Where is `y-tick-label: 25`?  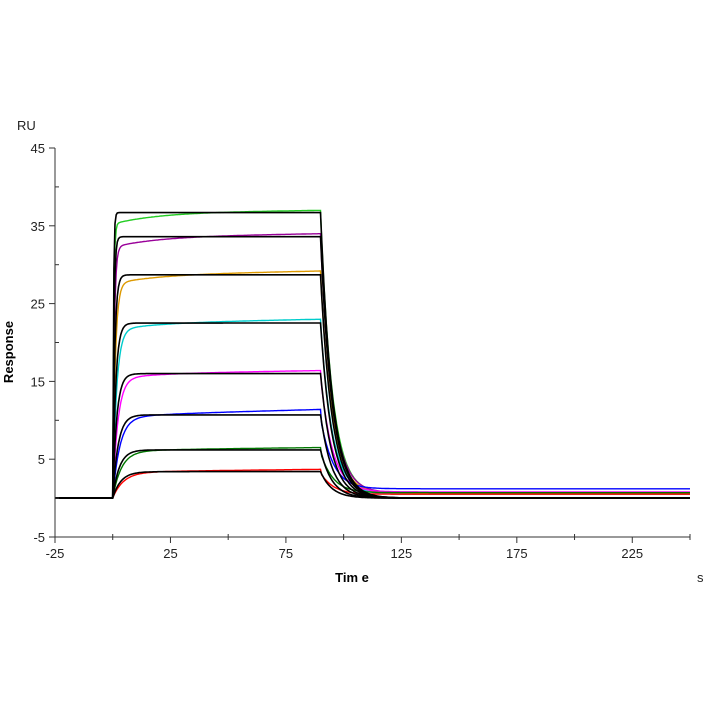
y-tick-label: 25 is located at coordinates (38, 304).